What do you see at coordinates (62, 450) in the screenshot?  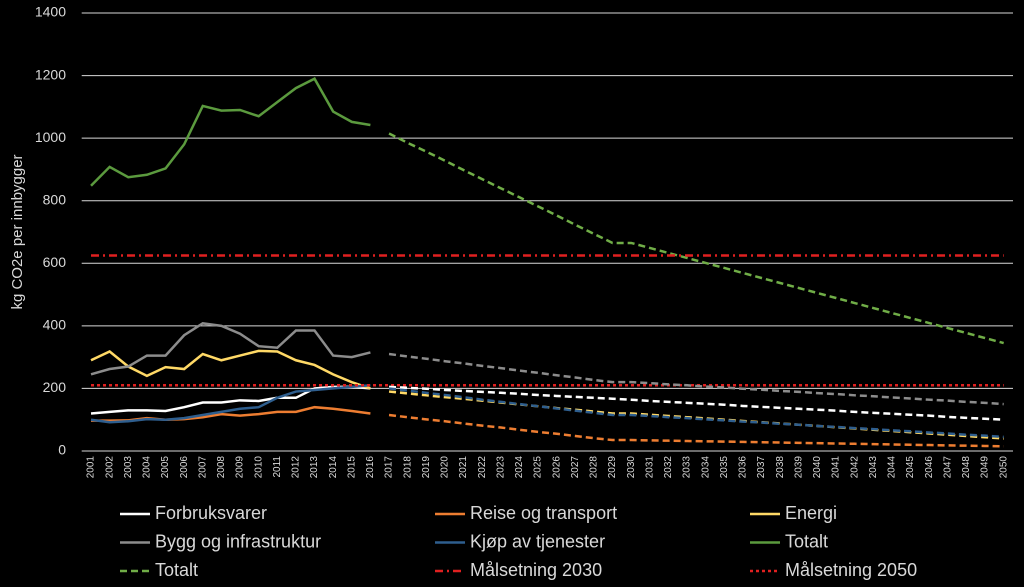 I see `y-tick-label: 0` at bounding box center [62, 450].